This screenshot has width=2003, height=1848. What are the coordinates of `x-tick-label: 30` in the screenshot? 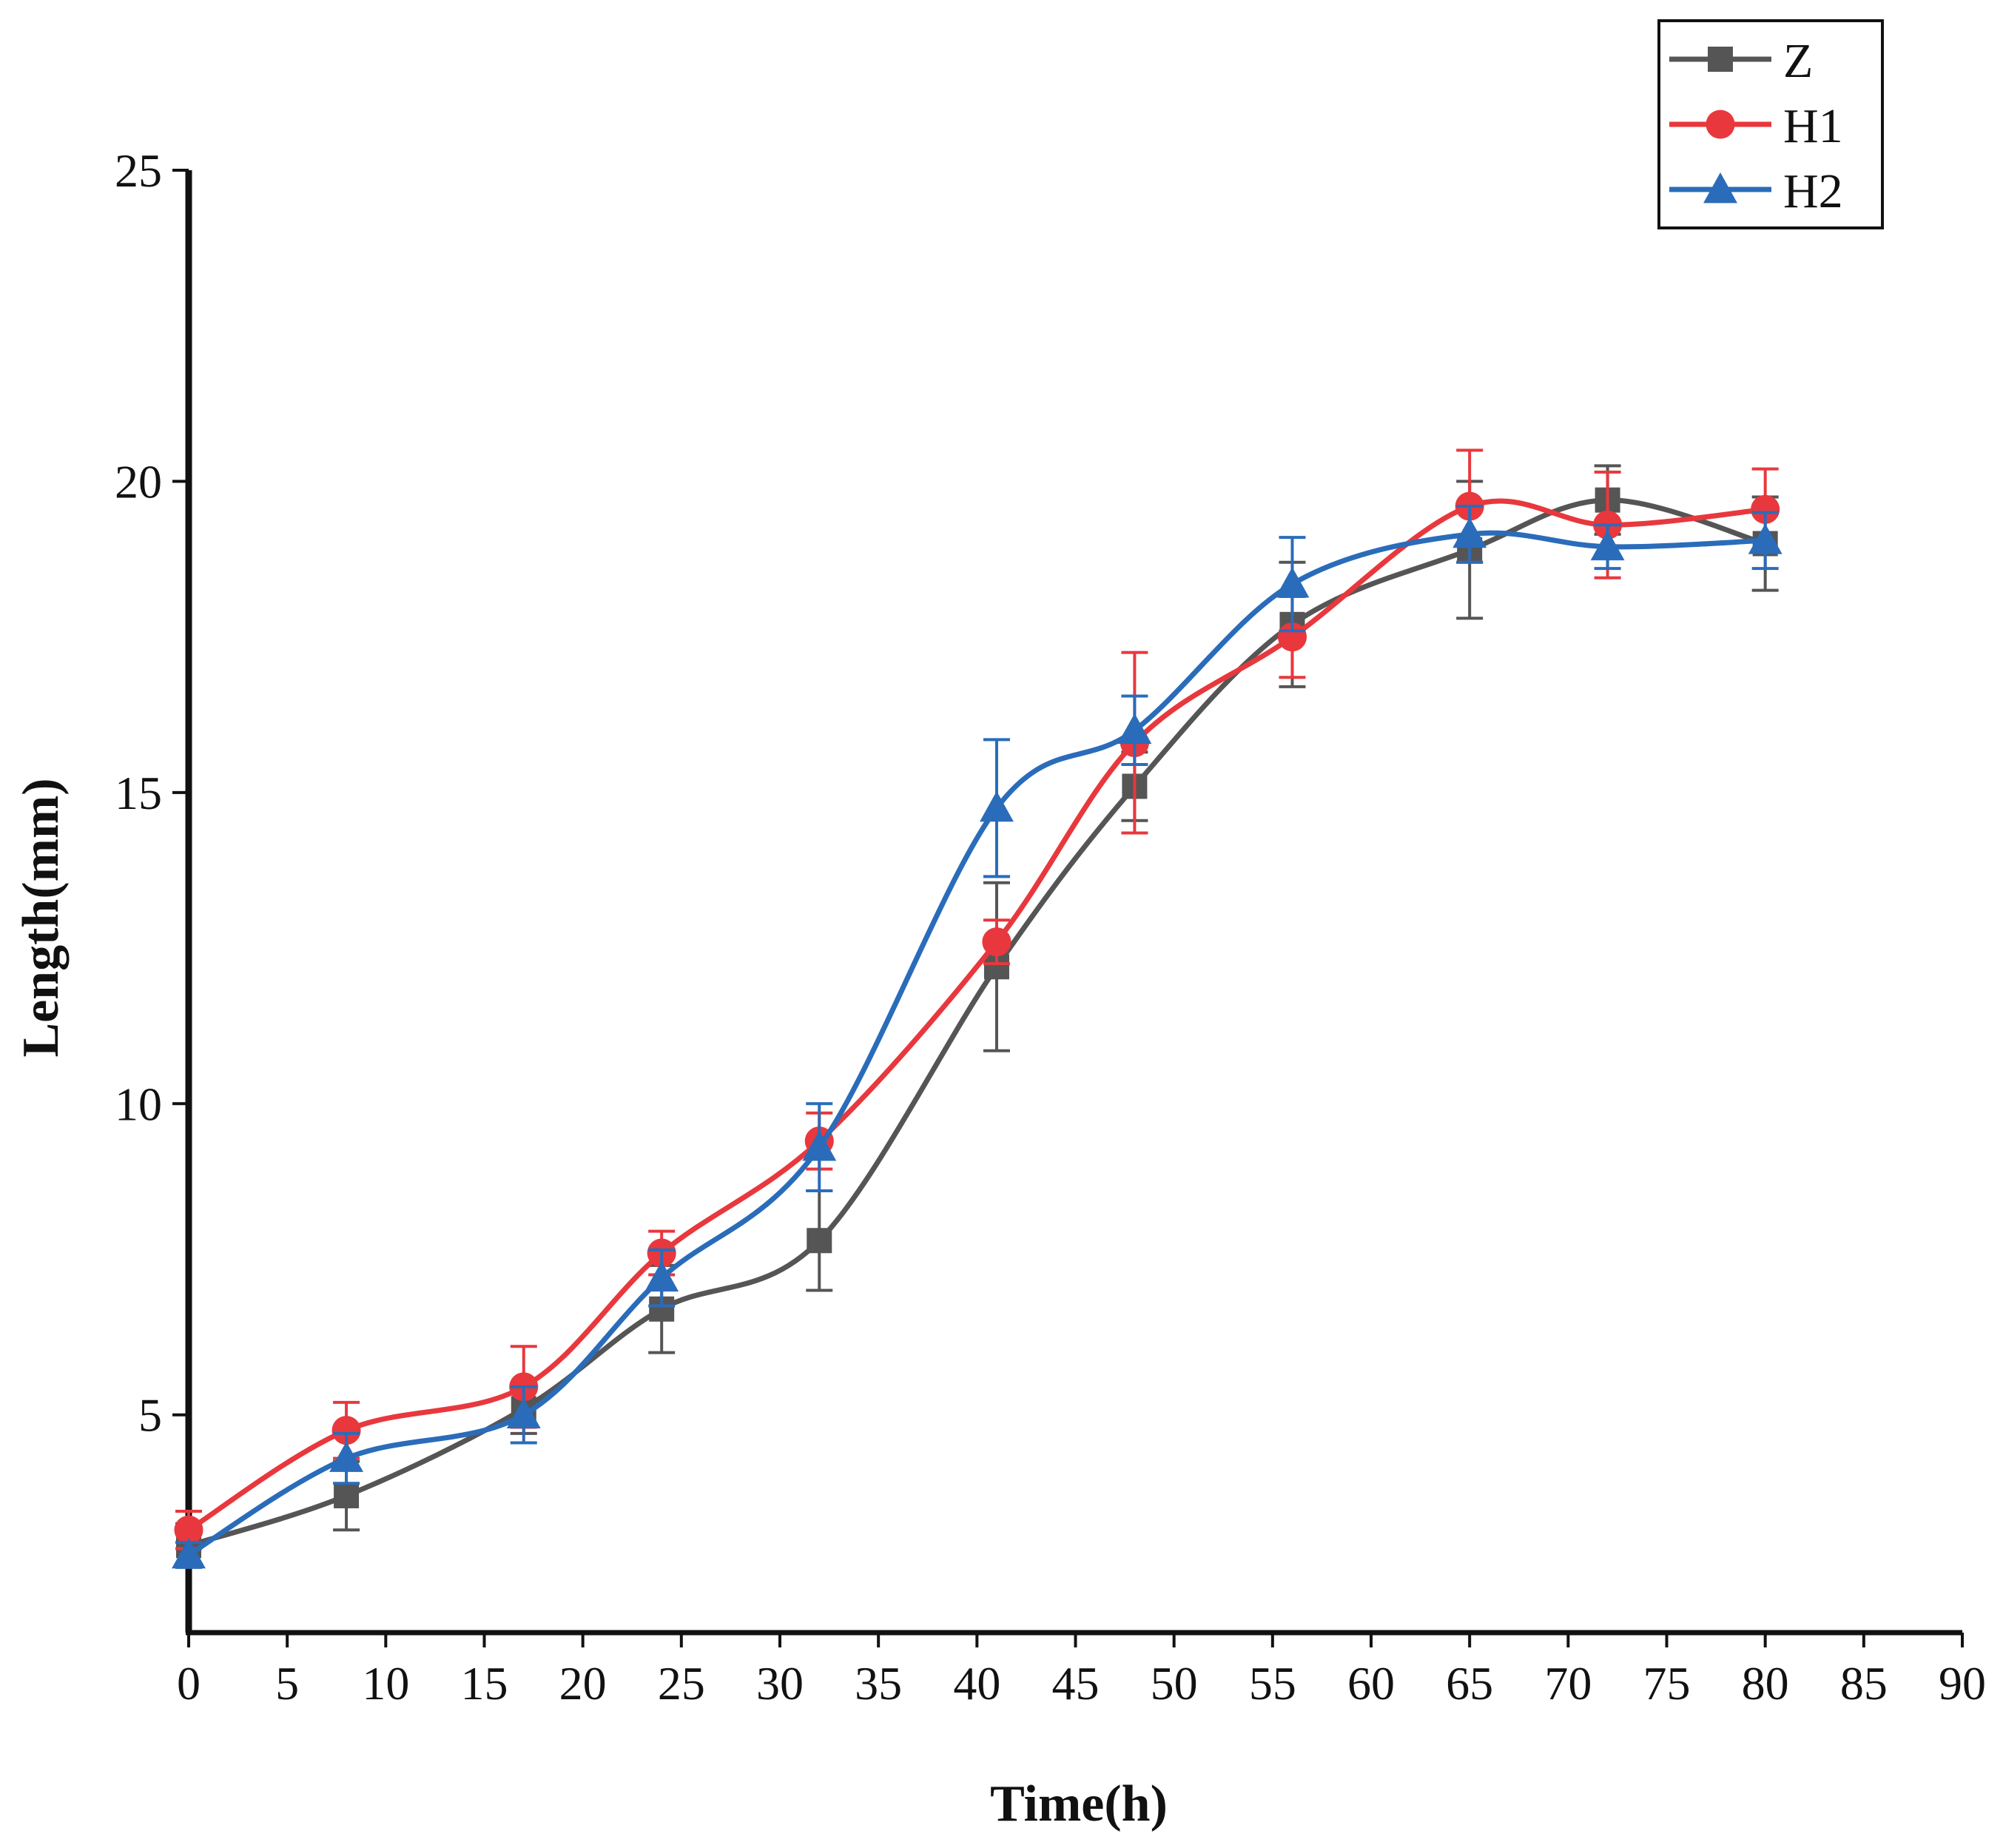 It's located at (780, 1684).